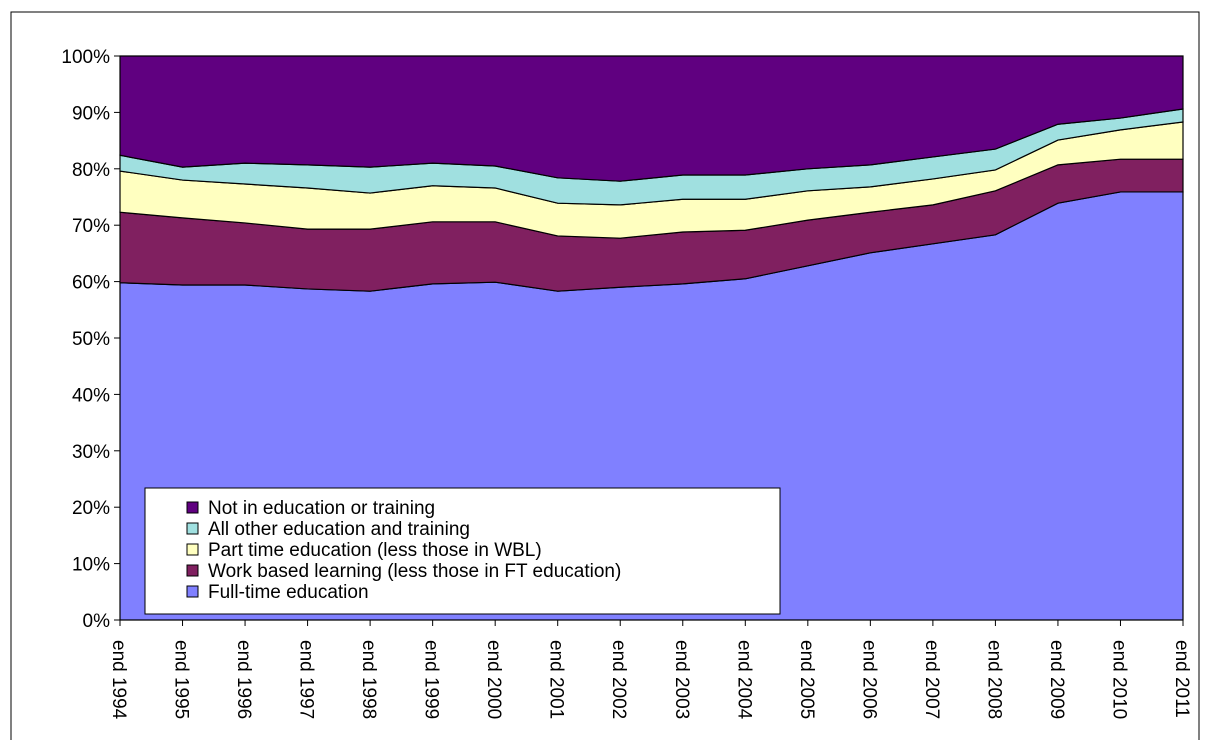 Image resolution: width=1211 pixels, height=745 pixels. What do you see at coordinates (91, 283) in the screenshot?
I see `y-tick-label: 60%` at bounding box center [91, 283].